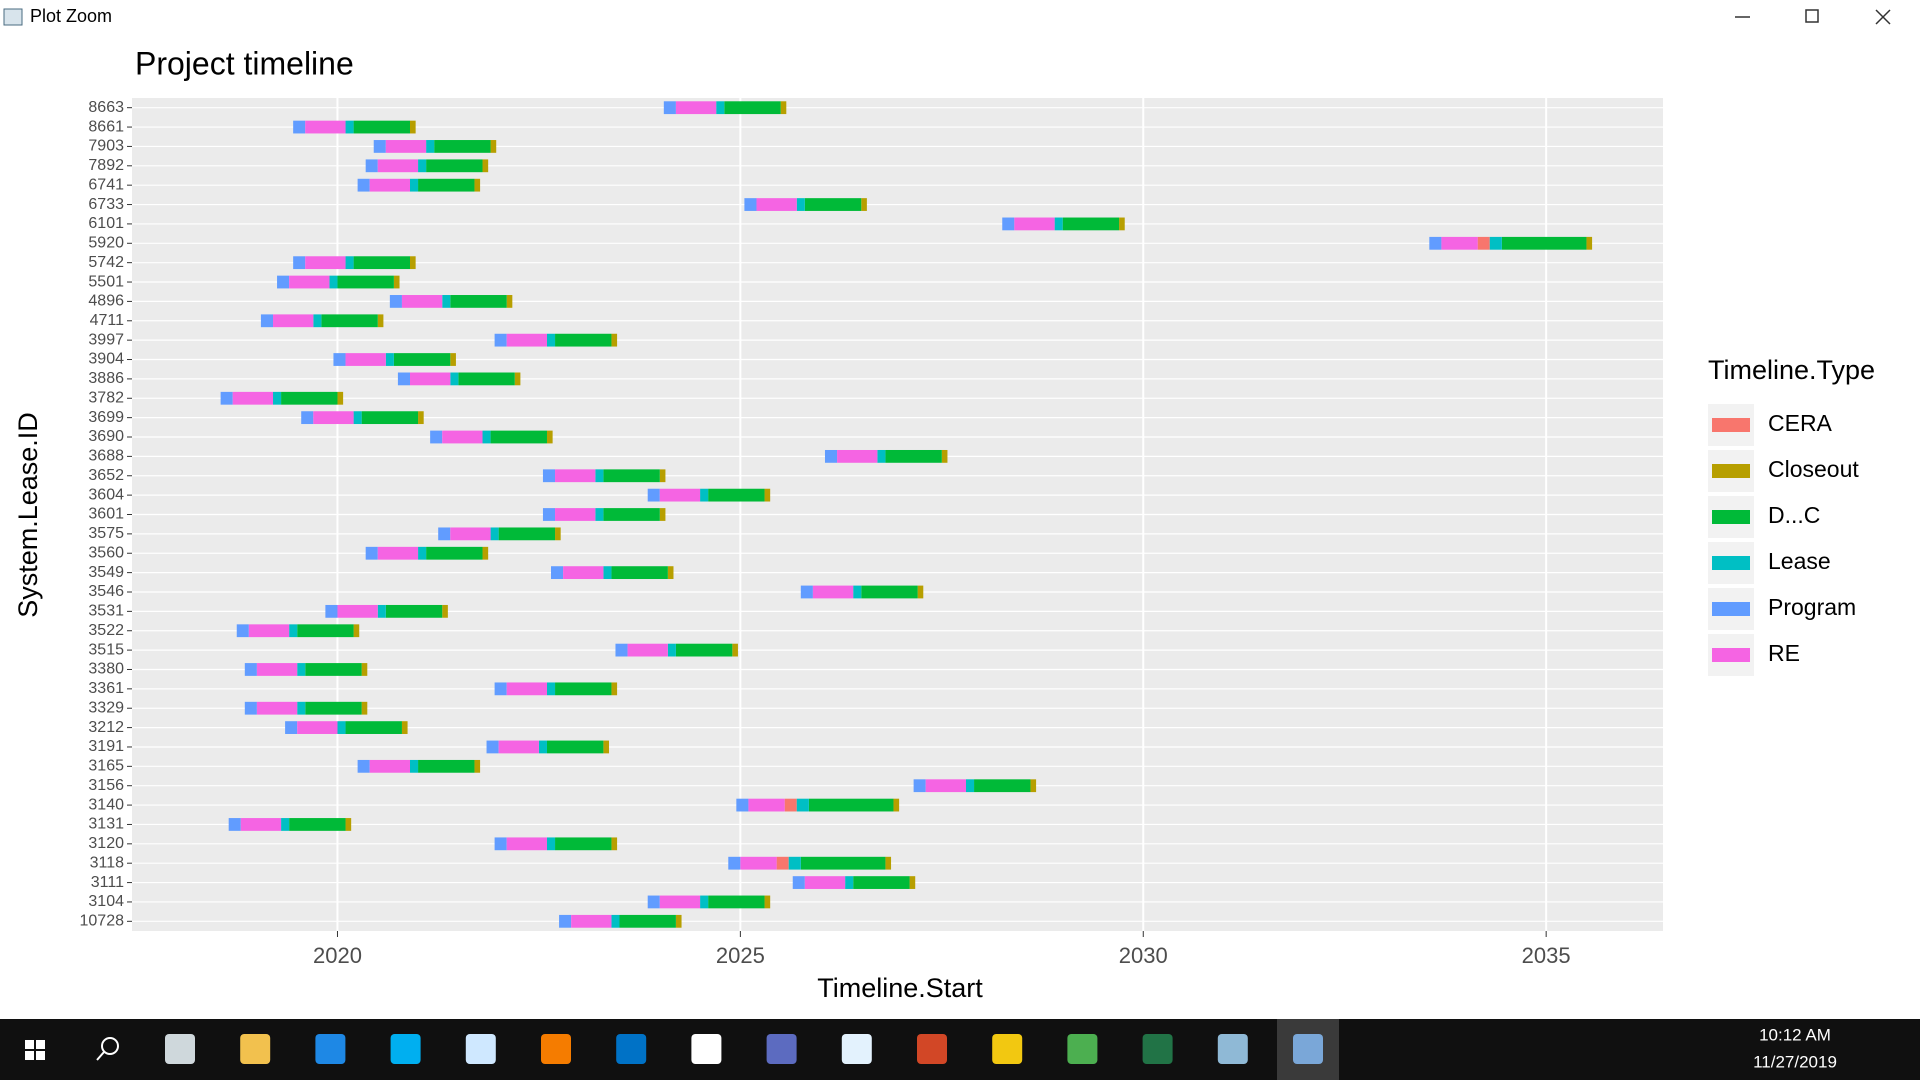  What do you see at coordinates (106, 436) in the screenshot?
I see `y-tick-label: 3690` at bounding box center [106, 436].